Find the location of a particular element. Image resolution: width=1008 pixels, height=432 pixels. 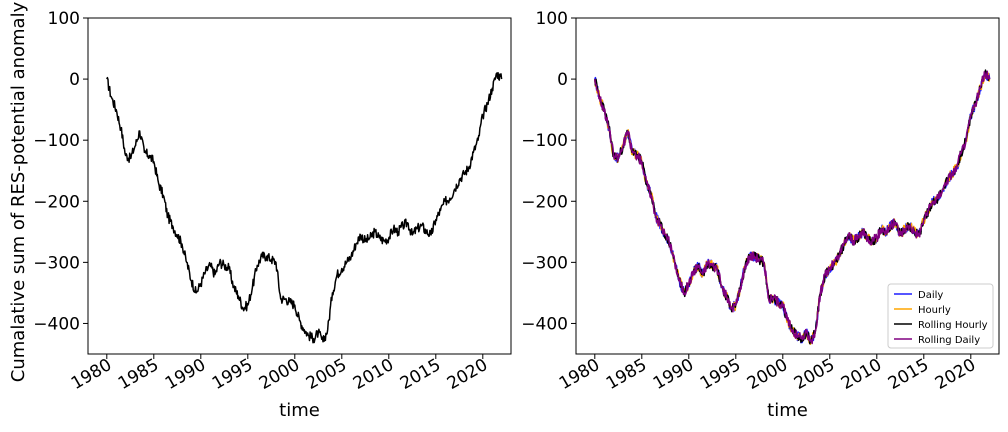

left-y-ticks: 100 0 −100 −200 −300 −400 is located at coordinates (60, 171).